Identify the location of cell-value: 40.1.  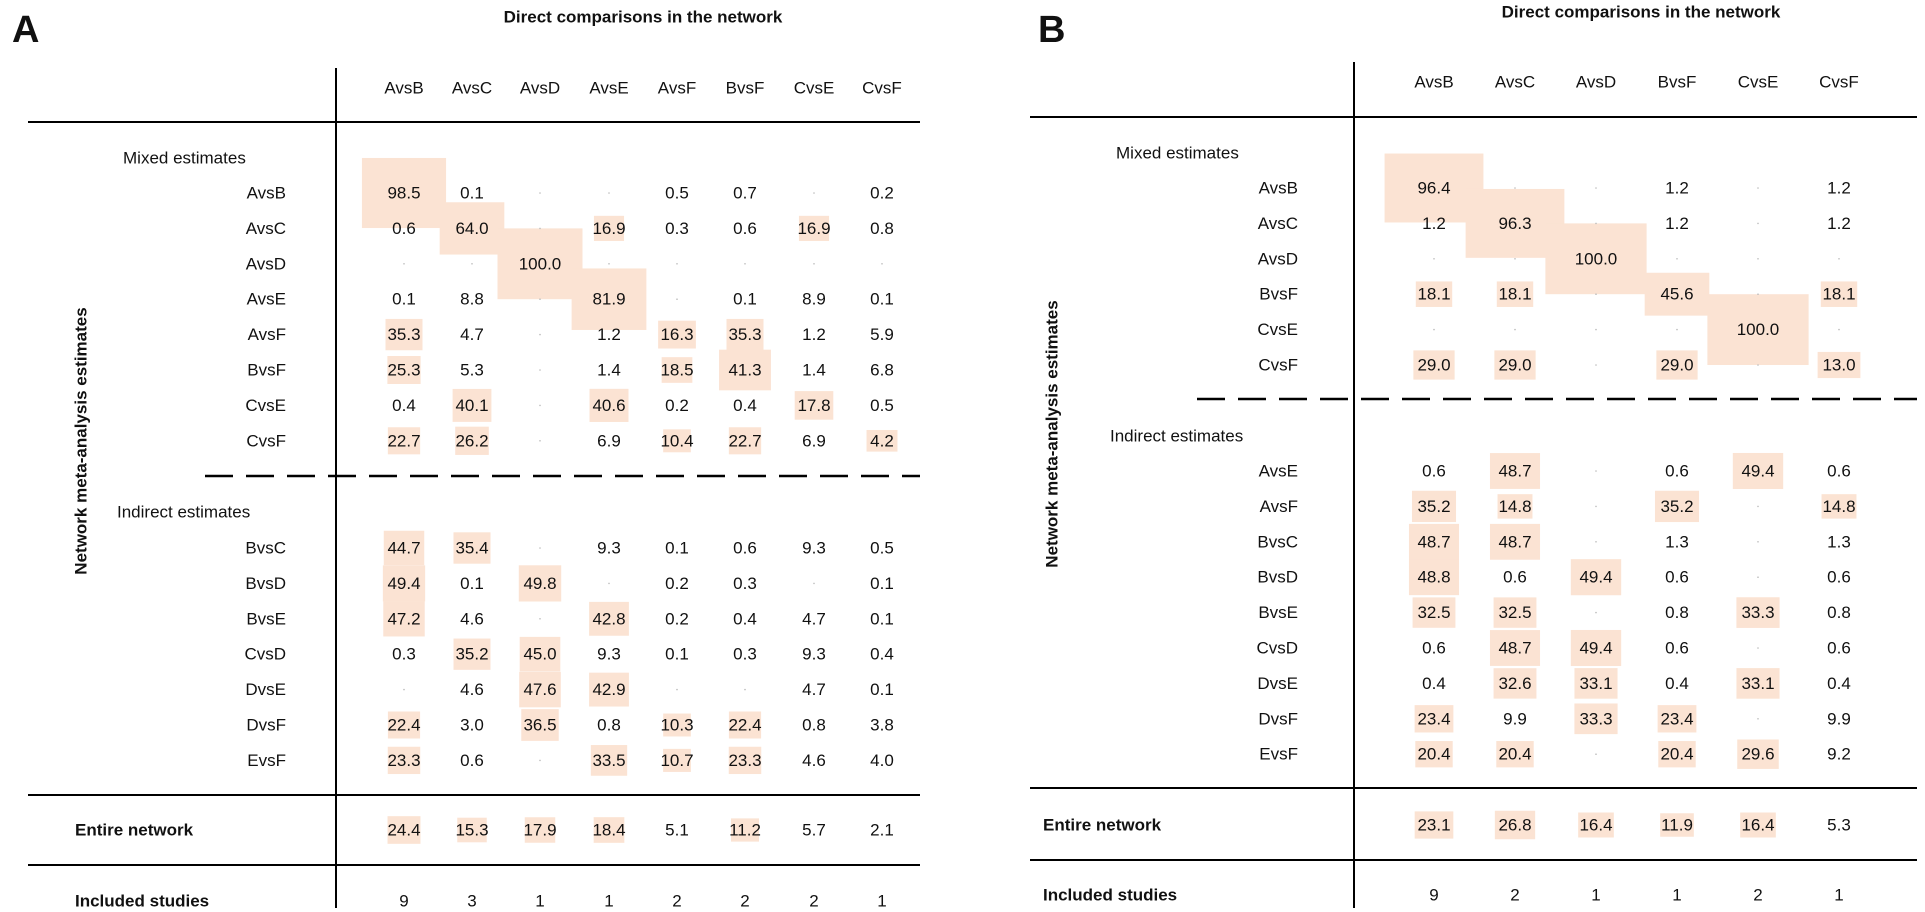
(471, 405).